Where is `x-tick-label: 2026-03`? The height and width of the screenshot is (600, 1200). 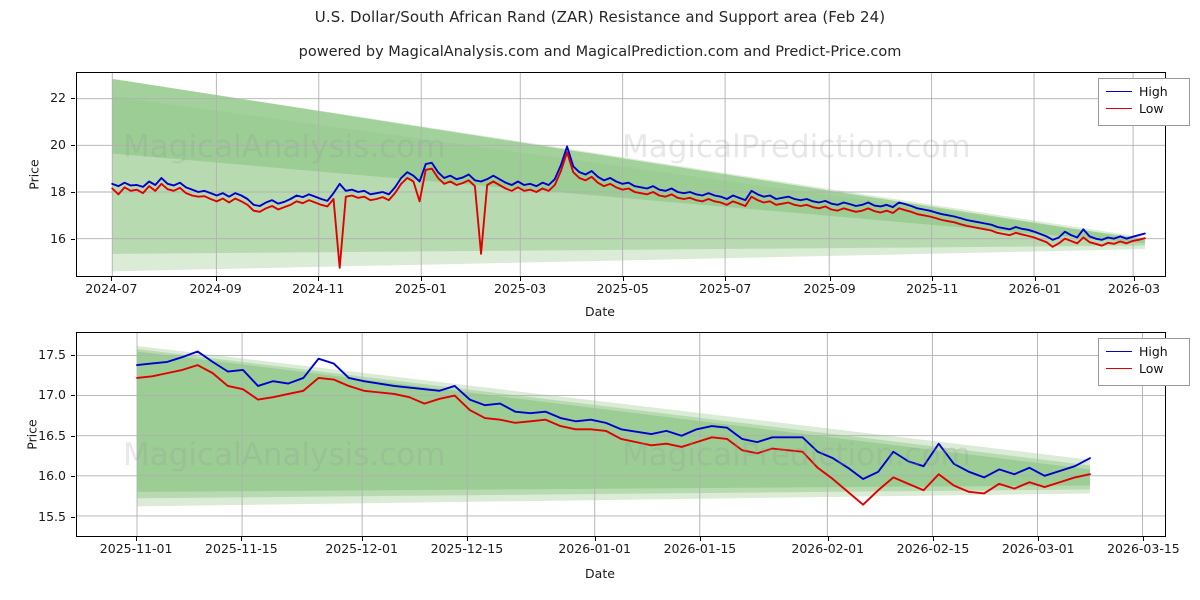
x-tick-label: 2026-03 is located at coordinates (1134, 288).